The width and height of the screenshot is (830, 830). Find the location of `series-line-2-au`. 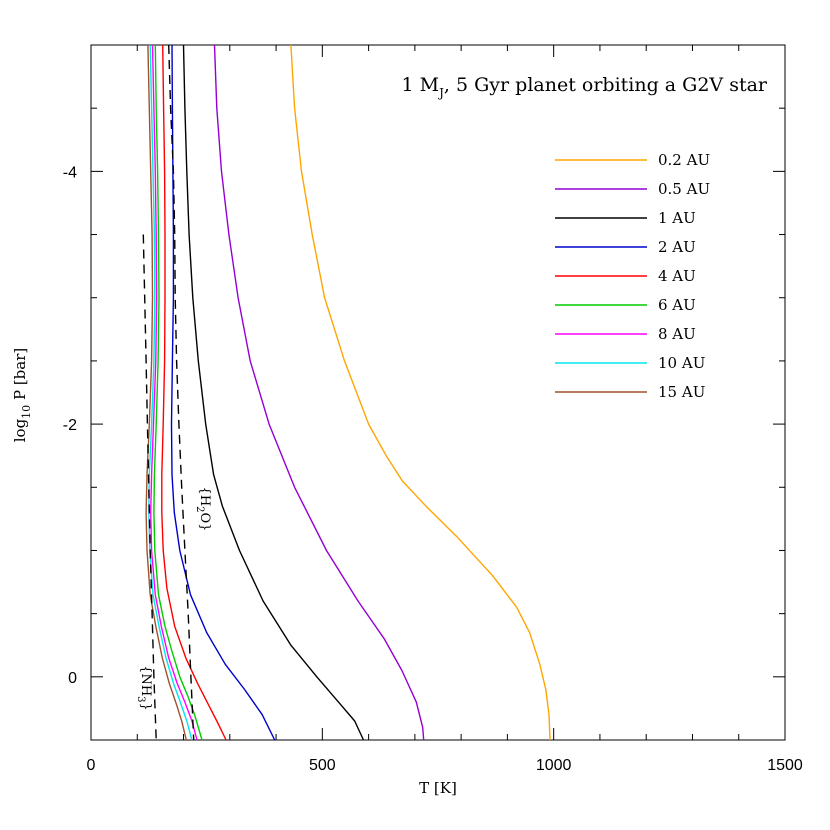

series-line-2-au is located at coordinates (223, 392).